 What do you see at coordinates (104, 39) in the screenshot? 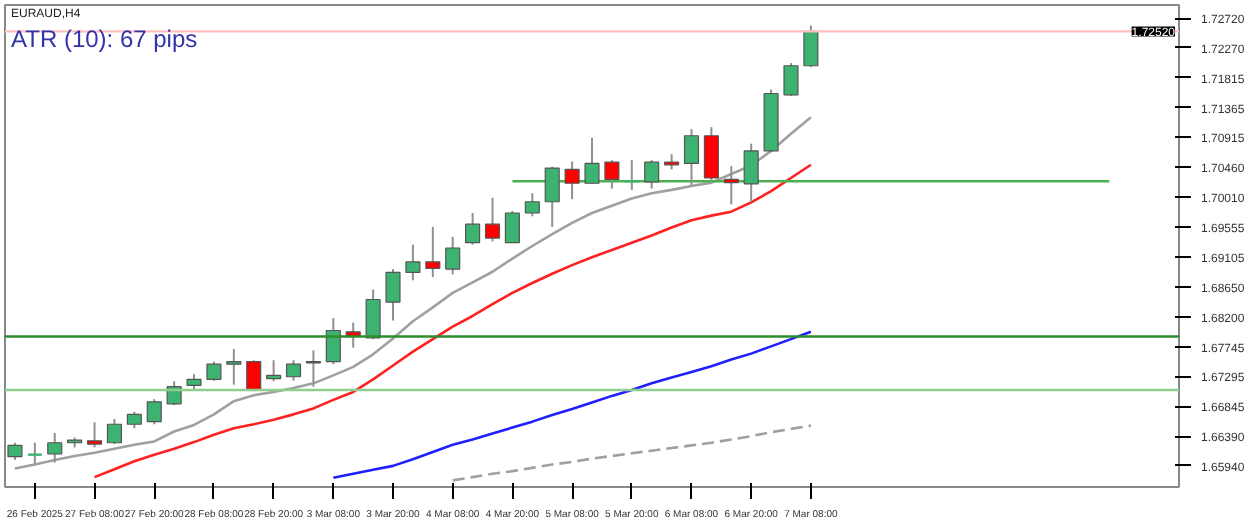
I see `annotation: ATR (10): 67 pips` at bounding box center [104, 39].